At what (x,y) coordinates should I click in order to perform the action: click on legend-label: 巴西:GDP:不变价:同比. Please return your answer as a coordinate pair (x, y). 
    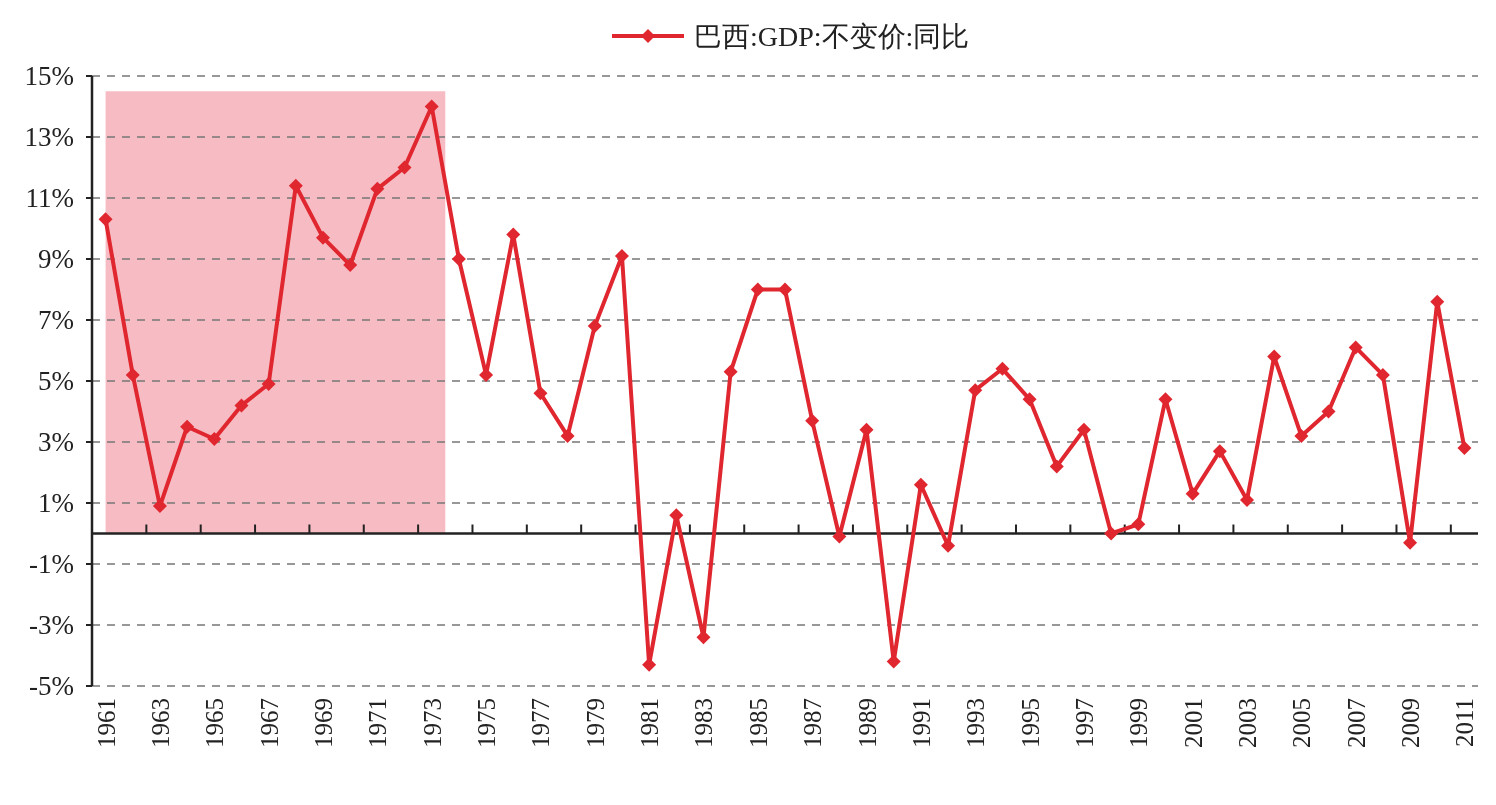
    Looking at the image, I should click on (832, 36).